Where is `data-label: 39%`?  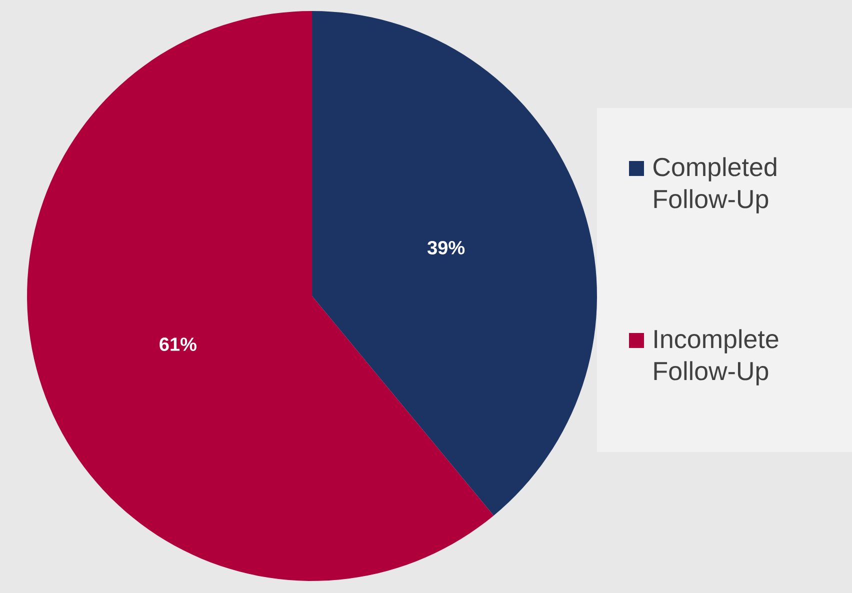
data-label: 39% is located at coordinates (446, 247).